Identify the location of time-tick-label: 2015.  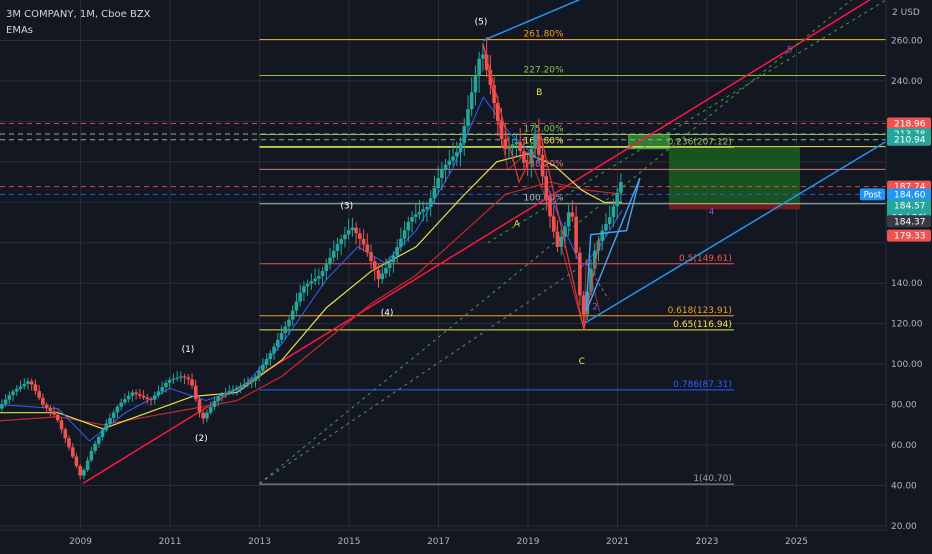
(349, 542).